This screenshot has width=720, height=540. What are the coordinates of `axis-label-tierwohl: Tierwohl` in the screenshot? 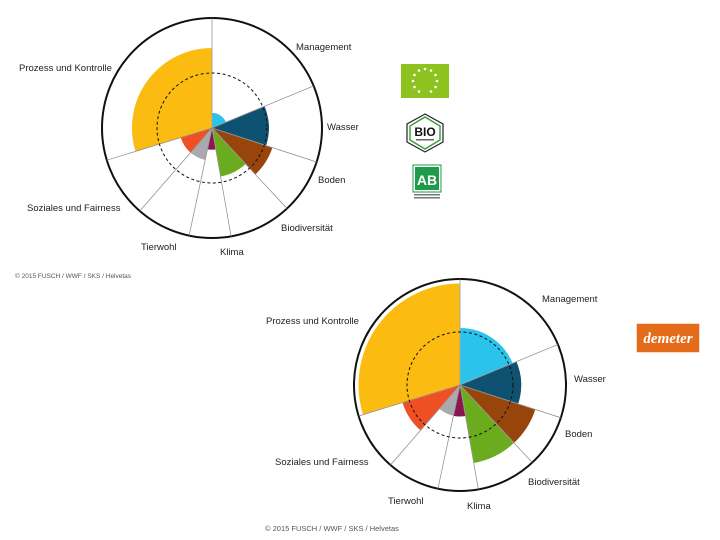 It's located at (159, 247).